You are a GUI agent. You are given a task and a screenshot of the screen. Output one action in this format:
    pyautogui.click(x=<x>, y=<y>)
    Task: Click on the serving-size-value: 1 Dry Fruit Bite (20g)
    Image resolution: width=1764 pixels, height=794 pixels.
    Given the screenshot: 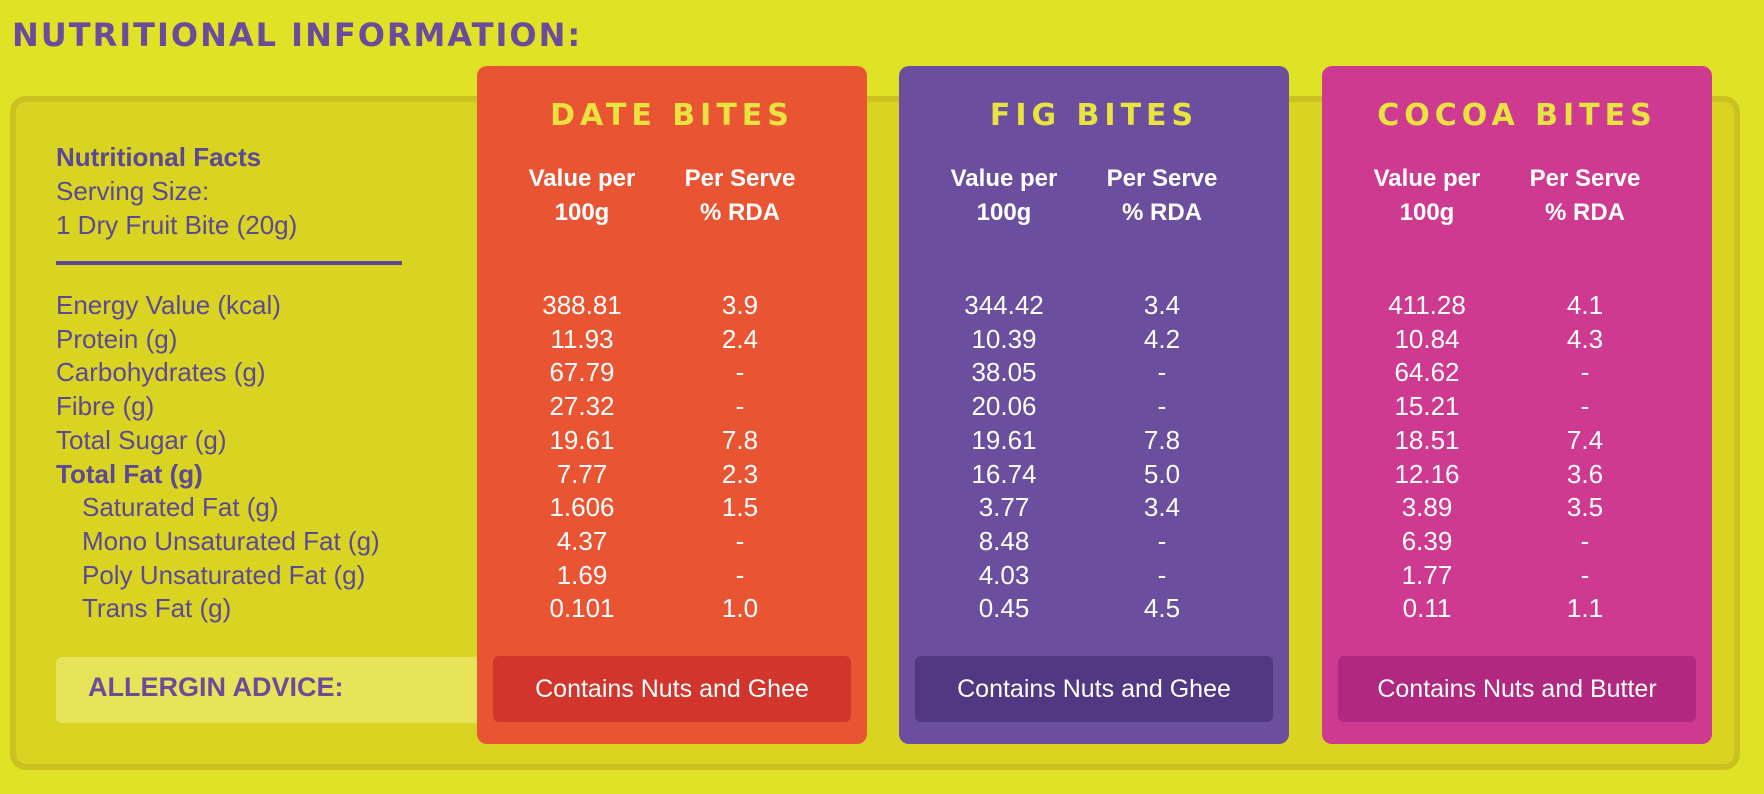 What is the action you would take?
    pyautogui.click(x=177, y=225)
    